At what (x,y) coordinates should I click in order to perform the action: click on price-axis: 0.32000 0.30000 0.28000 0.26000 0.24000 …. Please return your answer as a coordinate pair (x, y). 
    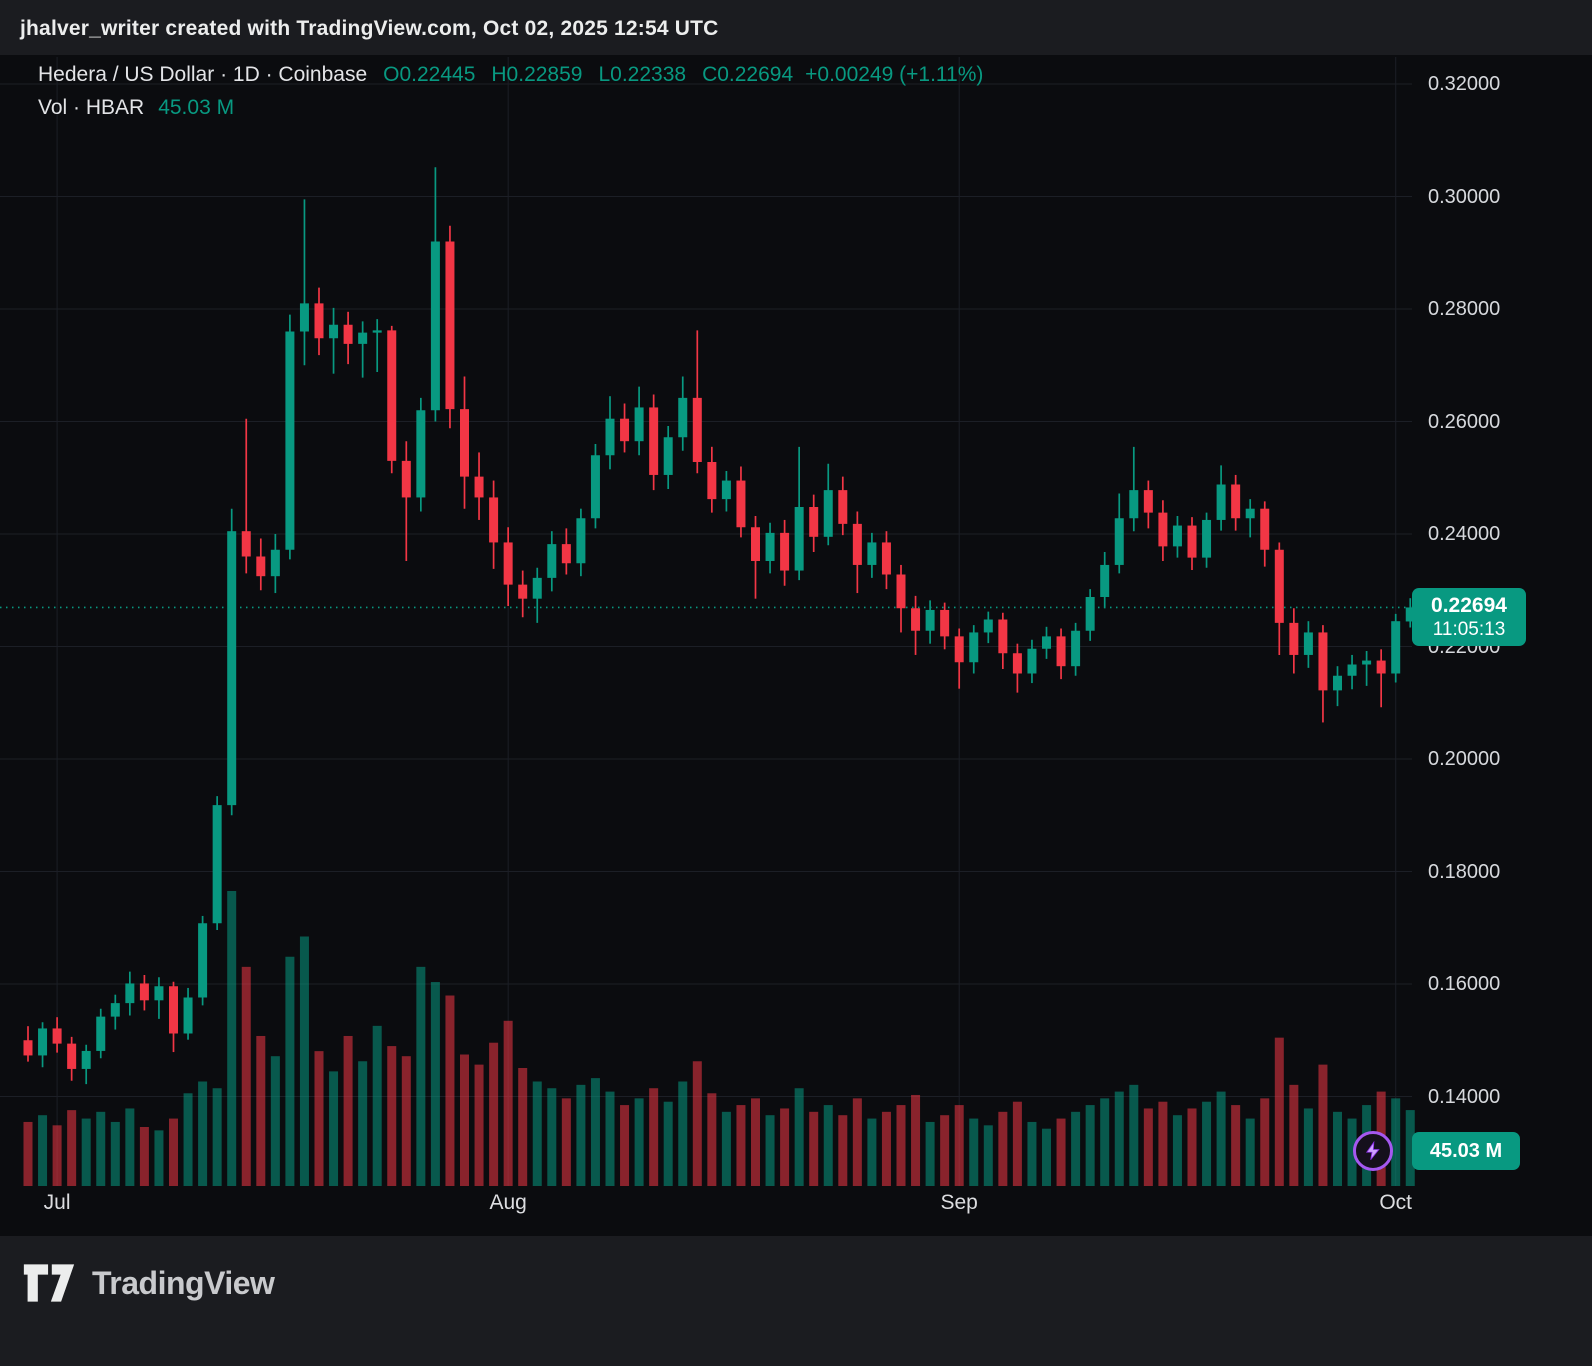
    Looking at the image, I should click on (1506, 645).